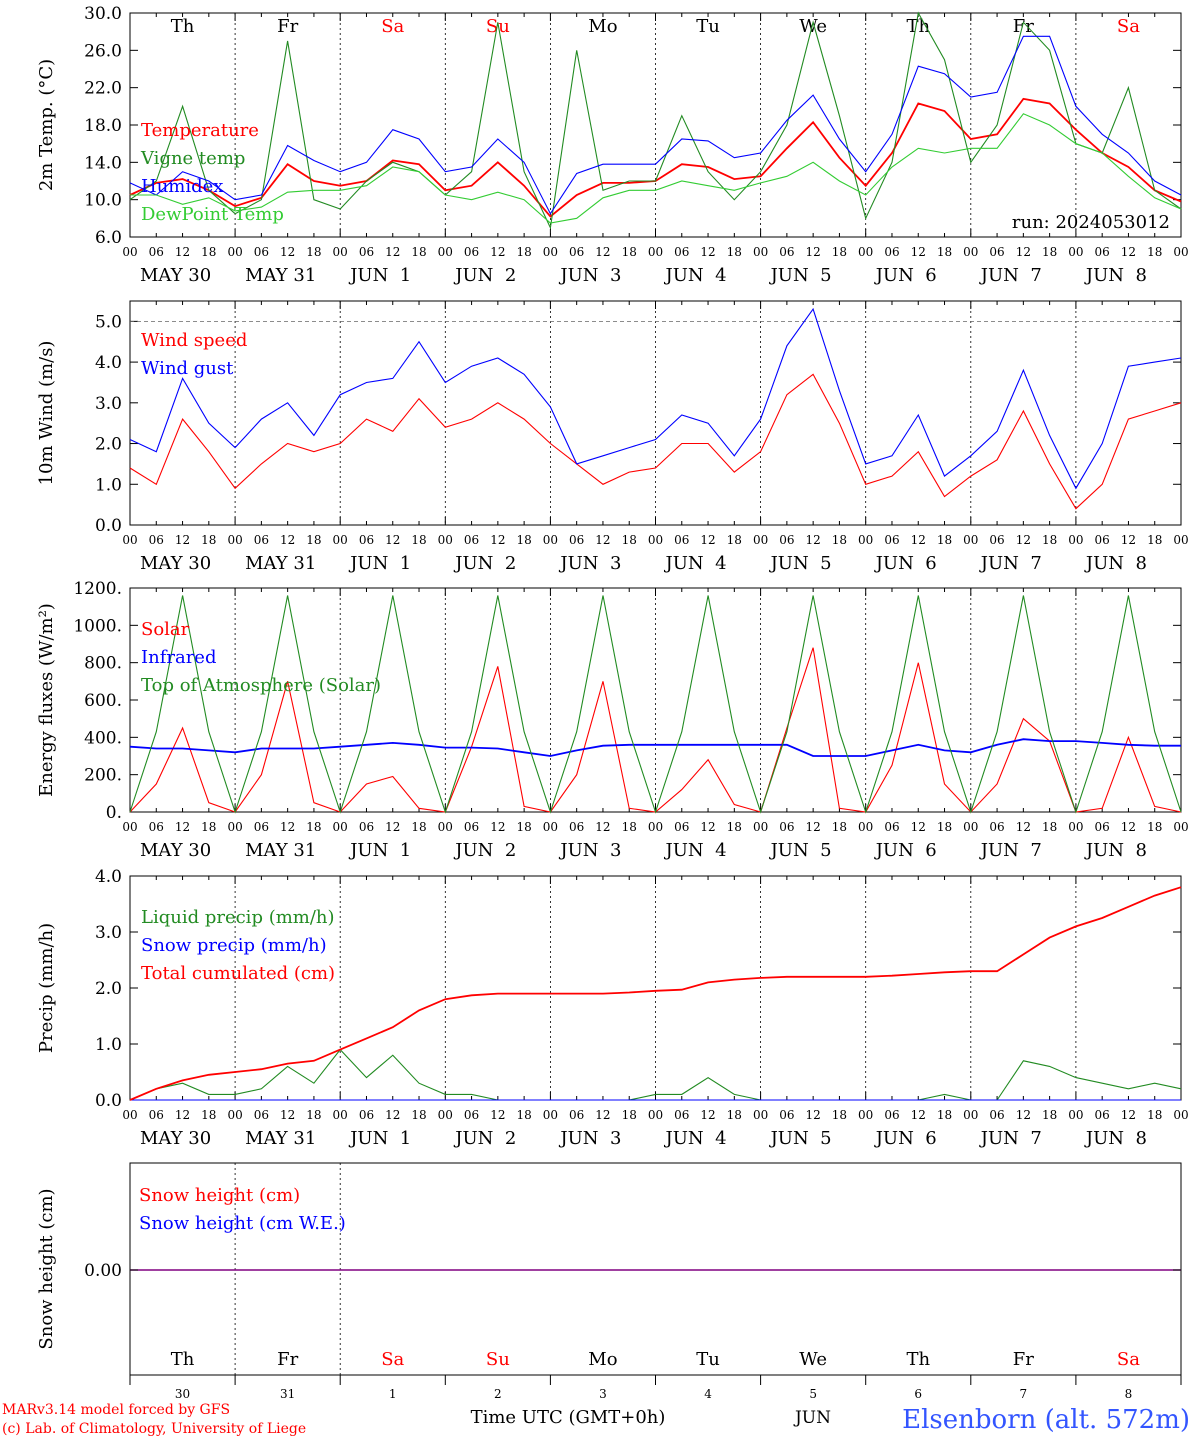 The image size is (1194, 1440). I want to click on y-tick-label: 5.0, so click(108, 322).